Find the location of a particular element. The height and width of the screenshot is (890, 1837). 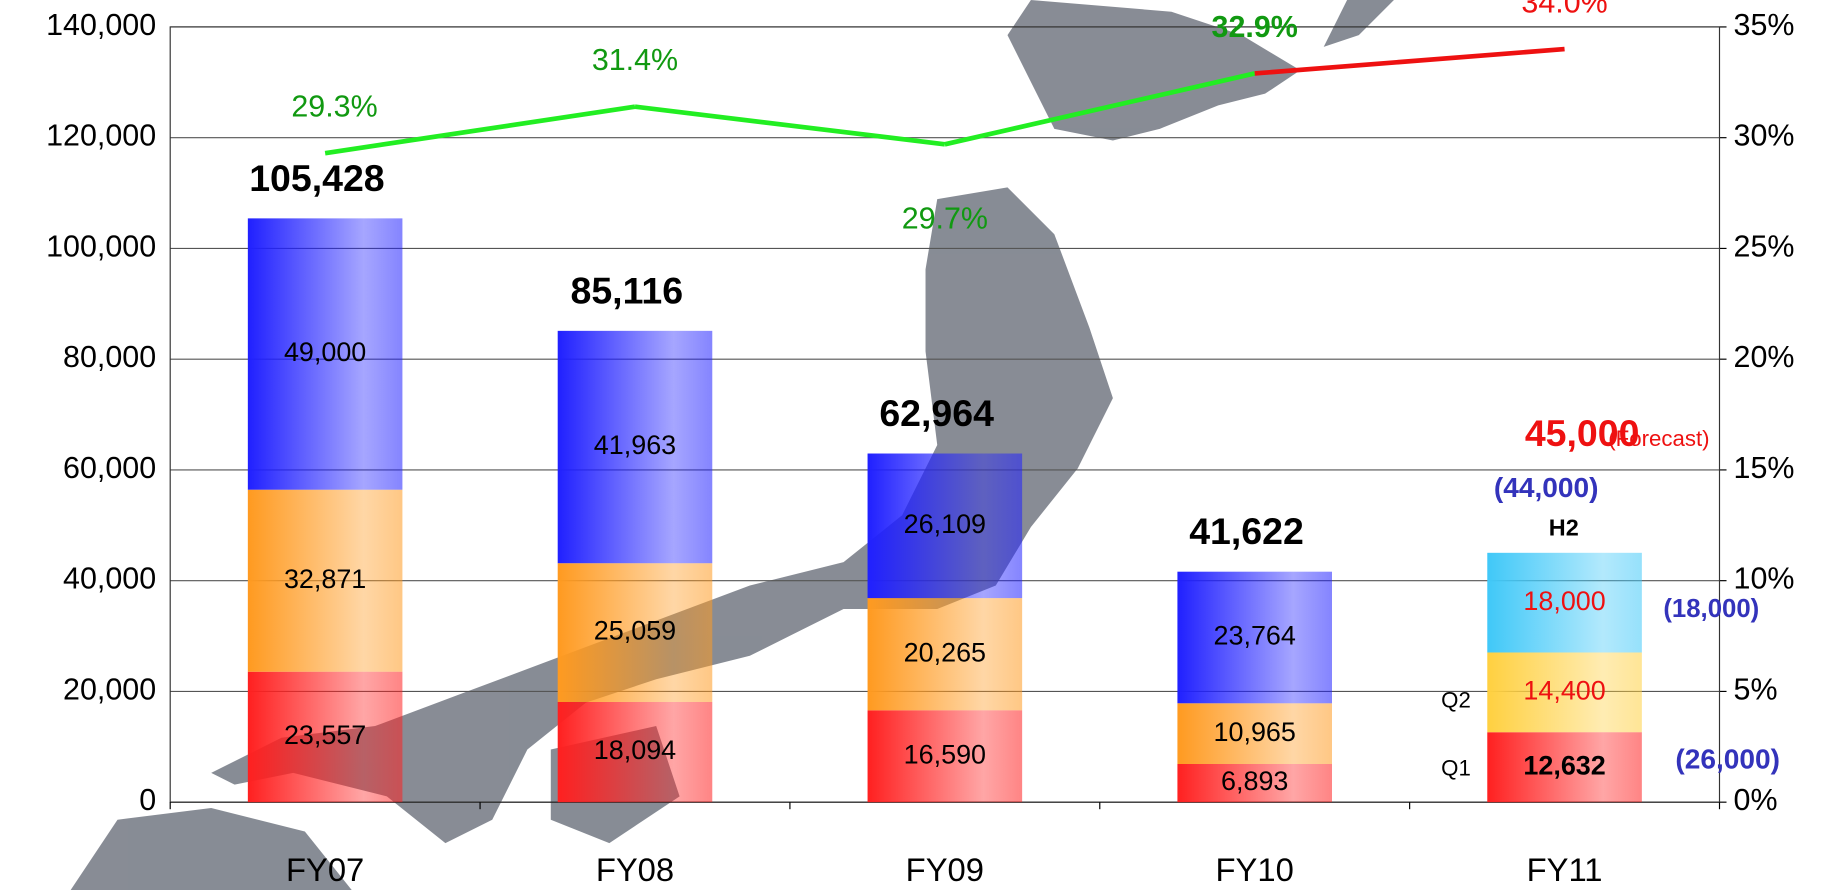

ratio-label: 32.9% is located at coordinates (1255, 27).